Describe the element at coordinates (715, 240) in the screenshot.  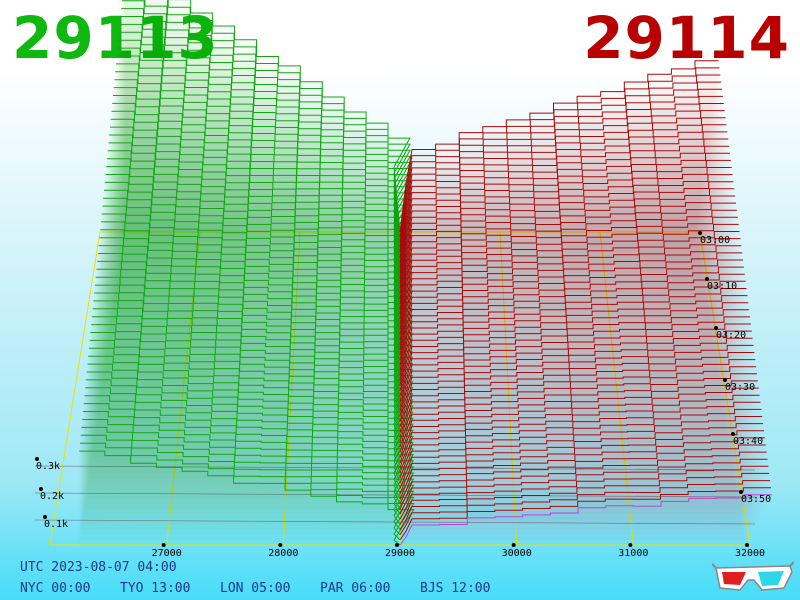
I see `time-tick-label: 03:00` at that location.